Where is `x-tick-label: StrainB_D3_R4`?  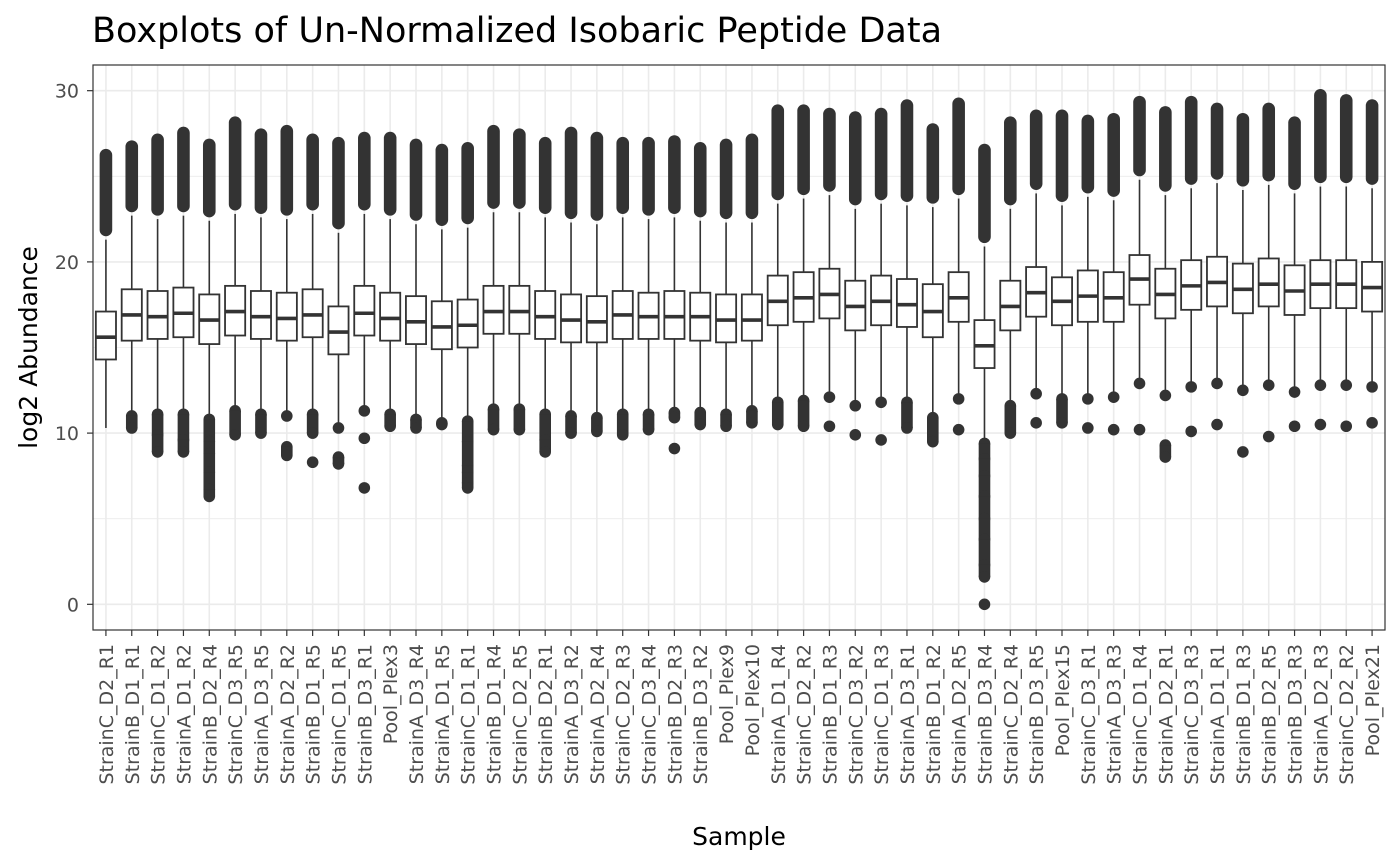
x-tick-label: StrainB_D3_R4 is located at coordinates (985, 714).